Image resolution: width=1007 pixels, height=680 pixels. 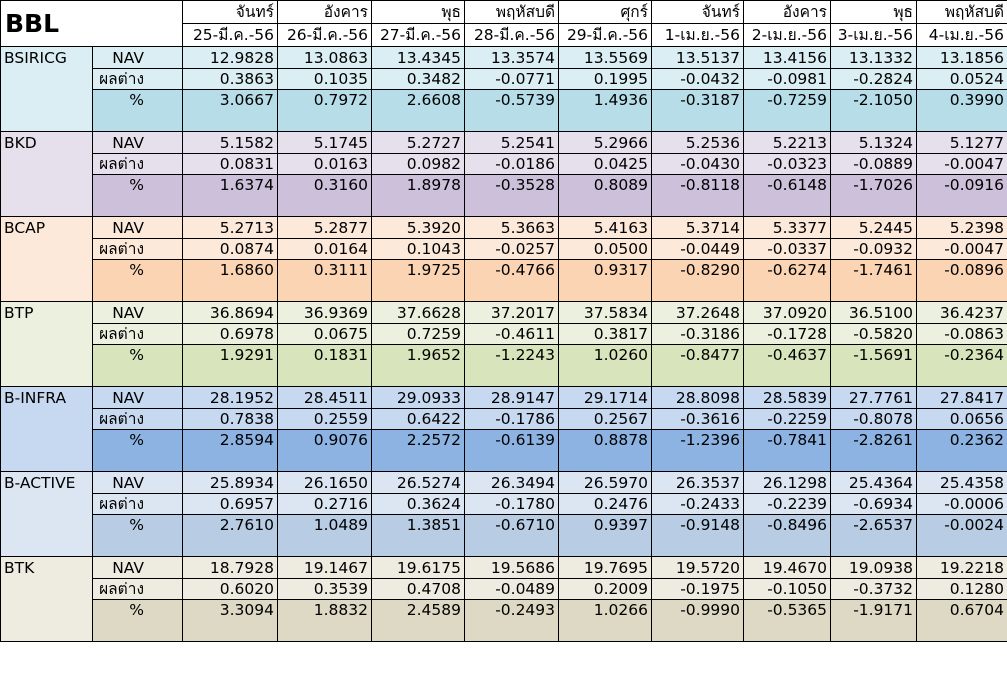 What do you see at coordinates (137, 450) in the screenshot?
I see `row-label: %` at bounding box center [137, 450].